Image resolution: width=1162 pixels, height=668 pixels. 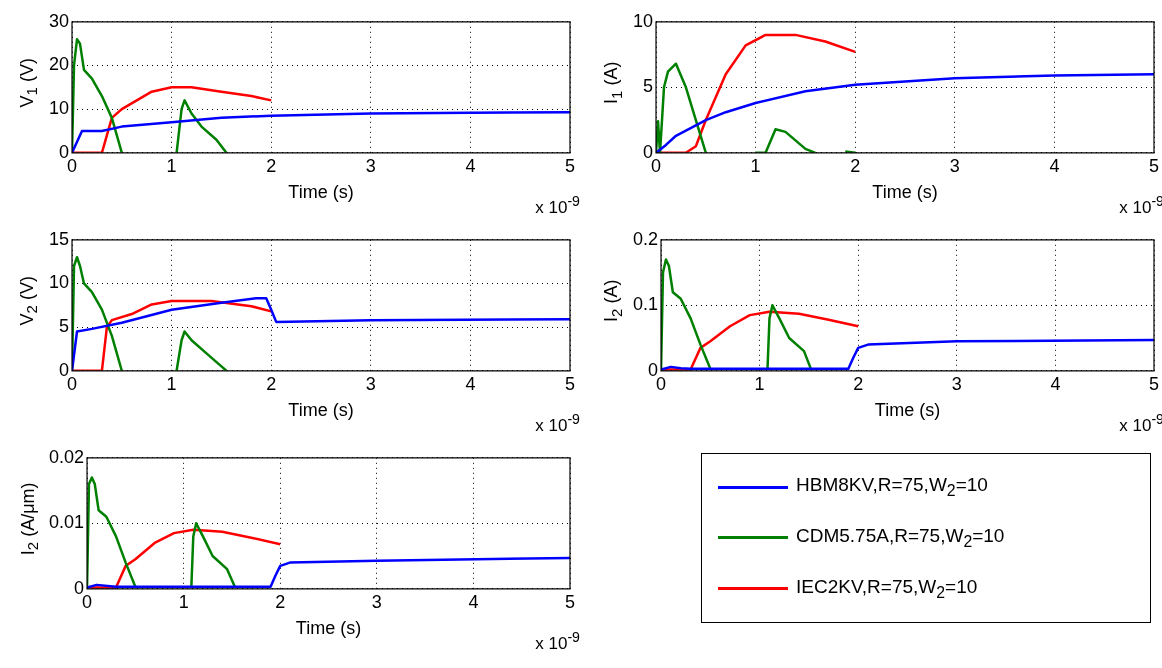 What do you see at coordinates (900, 538) in the screenshot?
I see `legend-label: CDM5.75A,R=75,W$_{2}$=10` at bounding box center [900, 538].